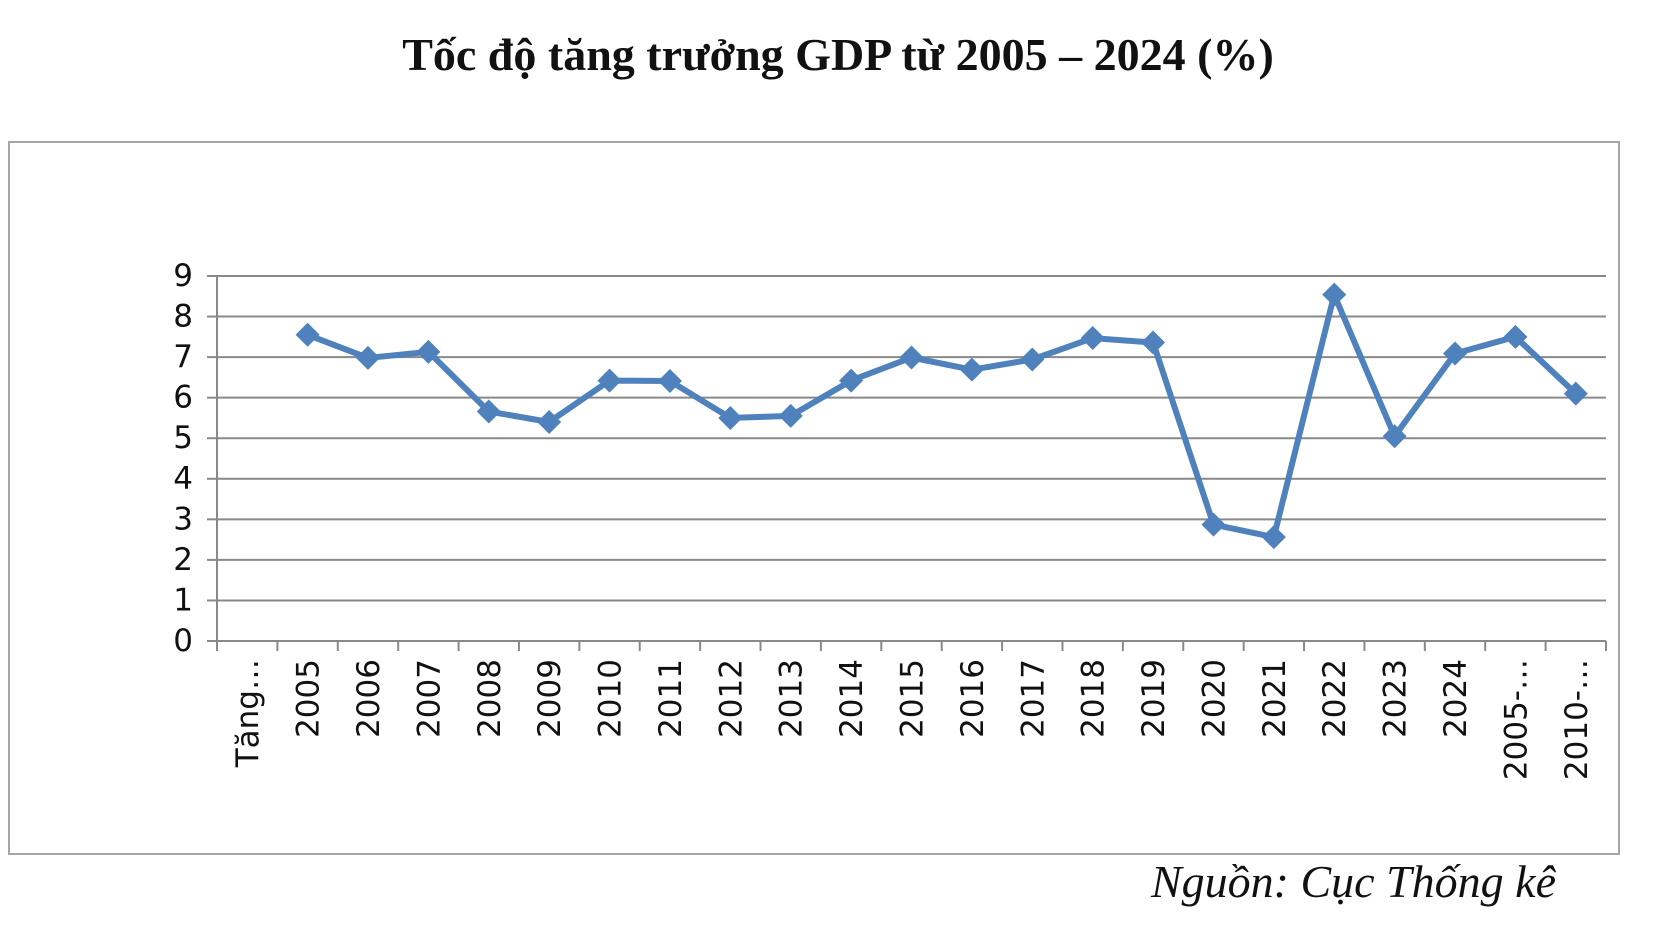 This screenshot has width=1676, height=943. What do you see at coordinates (1456, 698) in the screenshot?
I see `x-tick-label: 2024` at bounding box center [1456, 698].